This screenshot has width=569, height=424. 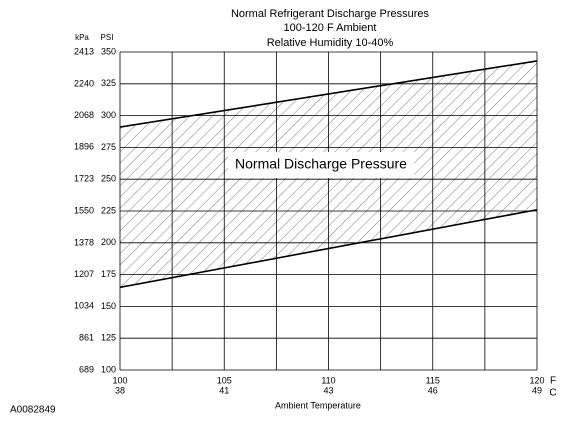 What do you see at coordinates (84, 147) in the screenshot?
I see `y2-tick-label: 1896` at bounding box center [84, 147].